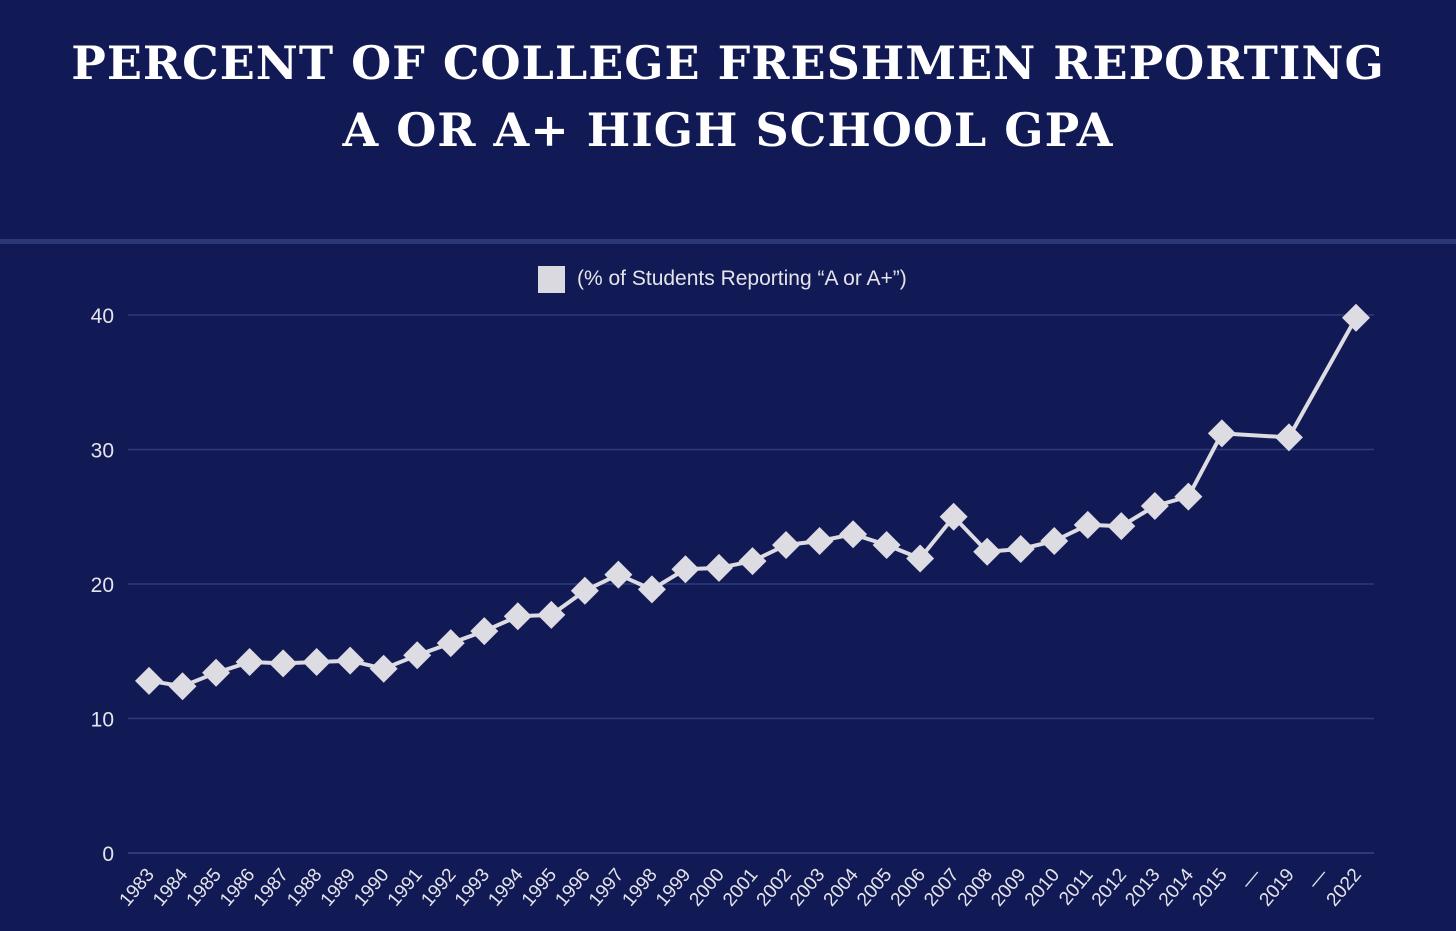  Describe the element at coordinates (108, 854) in the screenshot. I see `y-tick-label: 0` at that location.